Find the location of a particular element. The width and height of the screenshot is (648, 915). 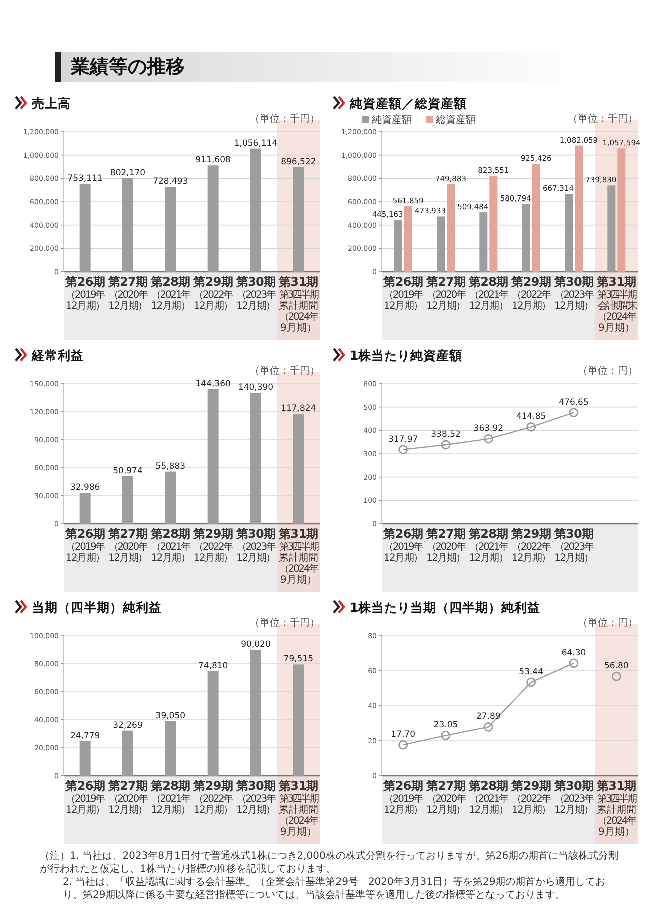

data-label: 728,493 is located at coordinates (170, 182).